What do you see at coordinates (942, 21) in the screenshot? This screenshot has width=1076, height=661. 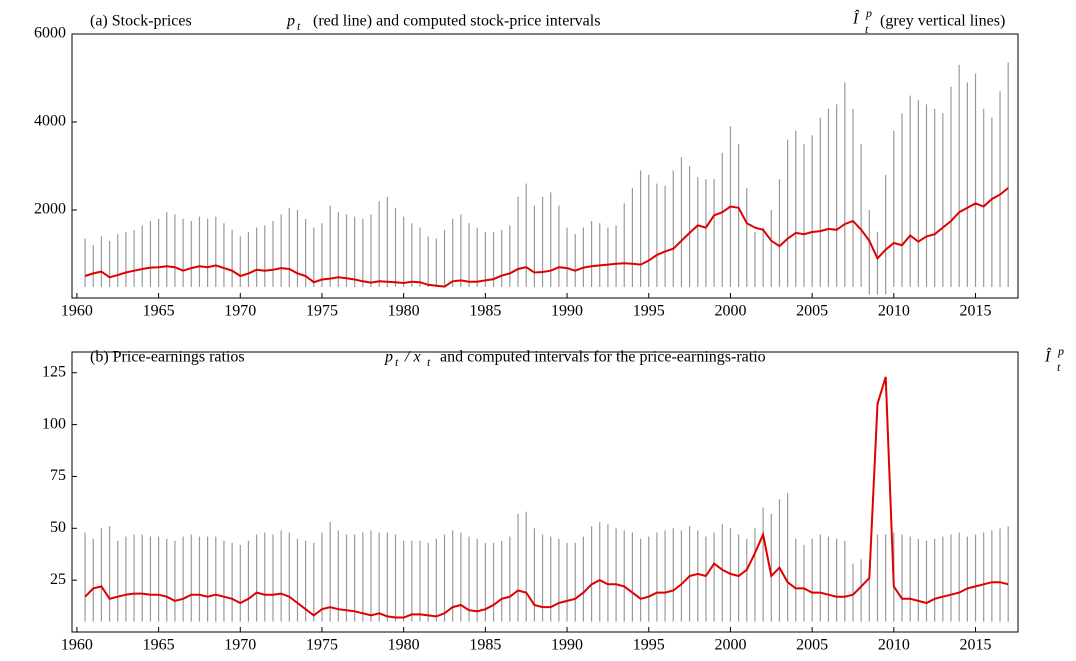 I see `annotation: (grey vertical lines)` at bounding box center [942, 21].